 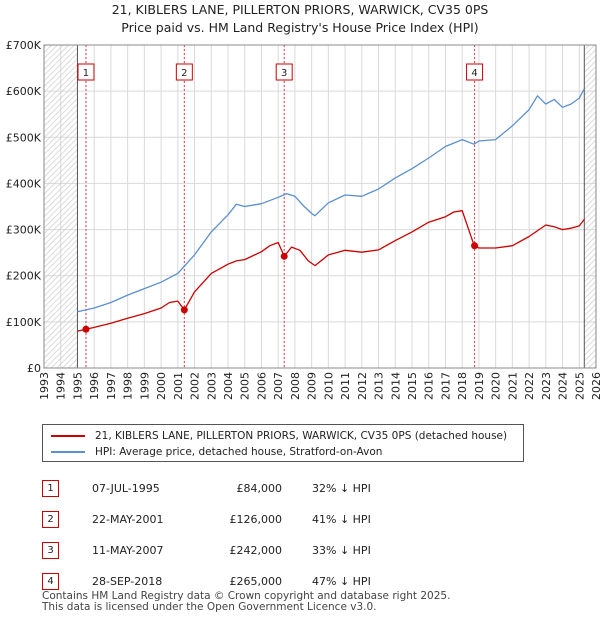 I want to click on x-tick-label: 1999, so click(x=144, y=386).